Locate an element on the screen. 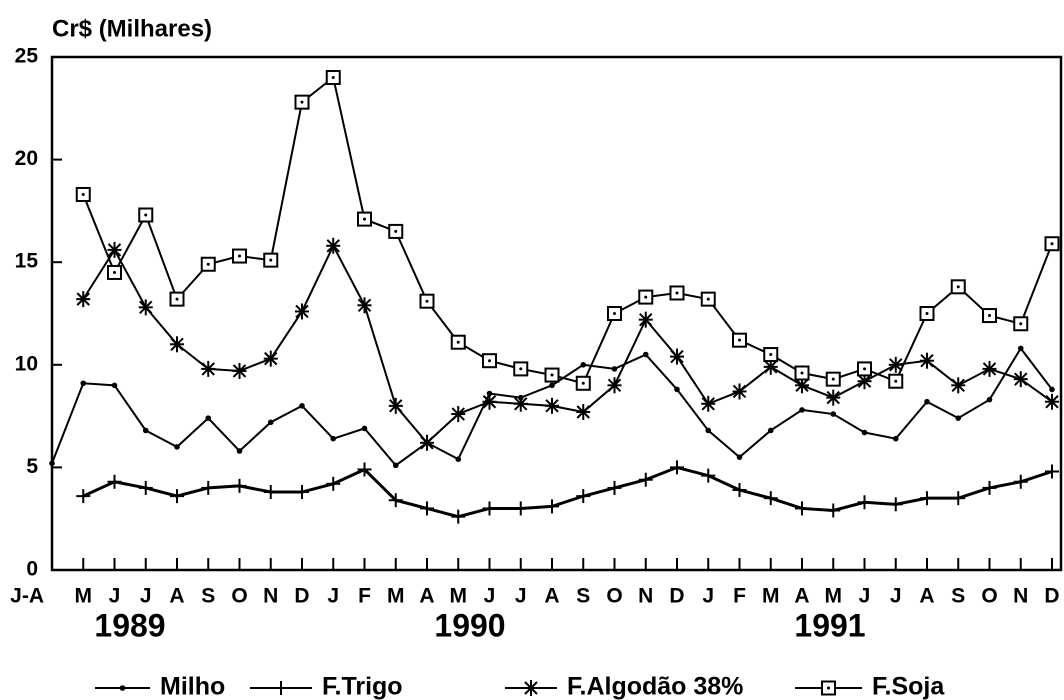 The height and width of the screenshot is (700, 1064). x-tick-label: S is located at coordinates (958, 596).